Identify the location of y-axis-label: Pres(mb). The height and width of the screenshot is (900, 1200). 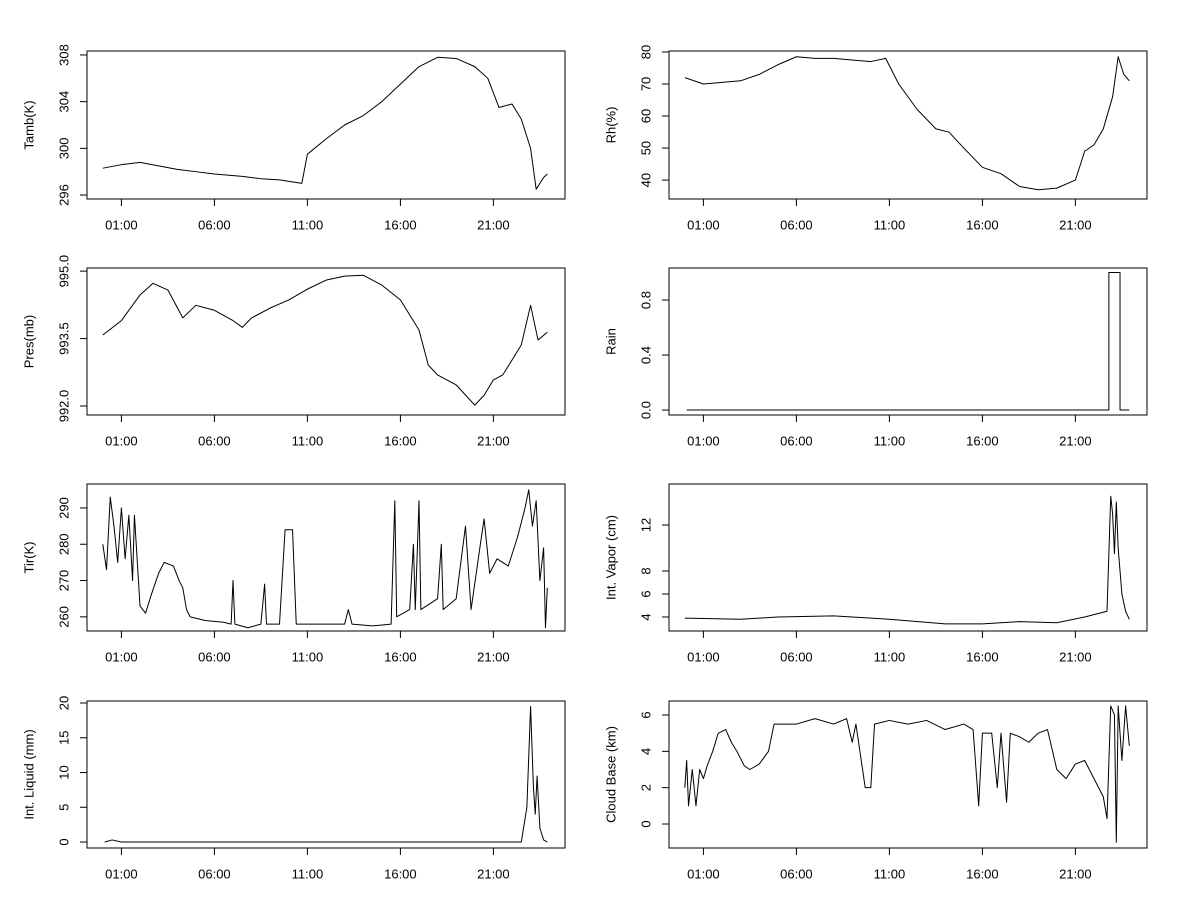
(28, 341).